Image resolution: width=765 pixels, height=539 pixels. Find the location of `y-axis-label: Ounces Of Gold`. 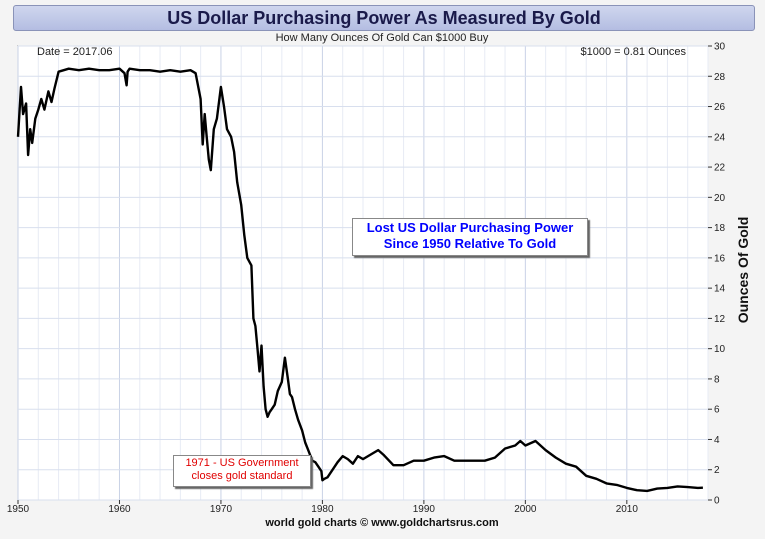

y-axis-label: Ounces Of Gold is located at coordinates (743, 270).